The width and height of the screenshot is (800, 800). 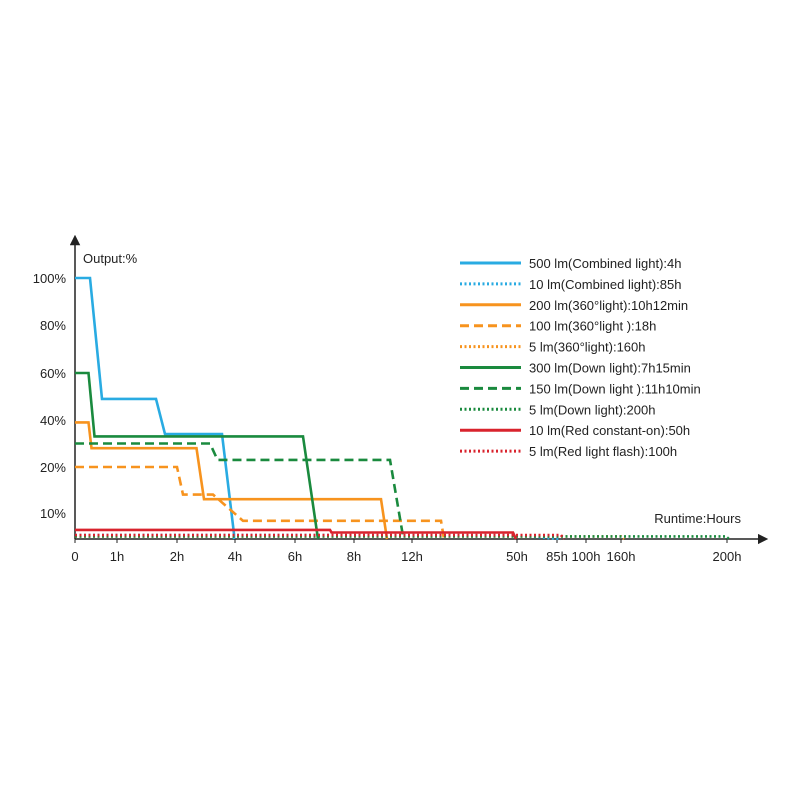 I want to click on x-tick-label: 160h, so click(x=621, y=556).